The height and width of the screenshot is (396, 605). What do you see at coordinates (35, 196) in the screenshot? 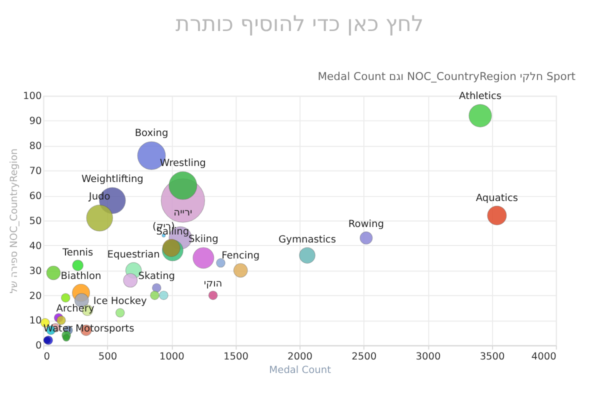
I see `y-tick-label: 60` at bounding box center [35, 196].